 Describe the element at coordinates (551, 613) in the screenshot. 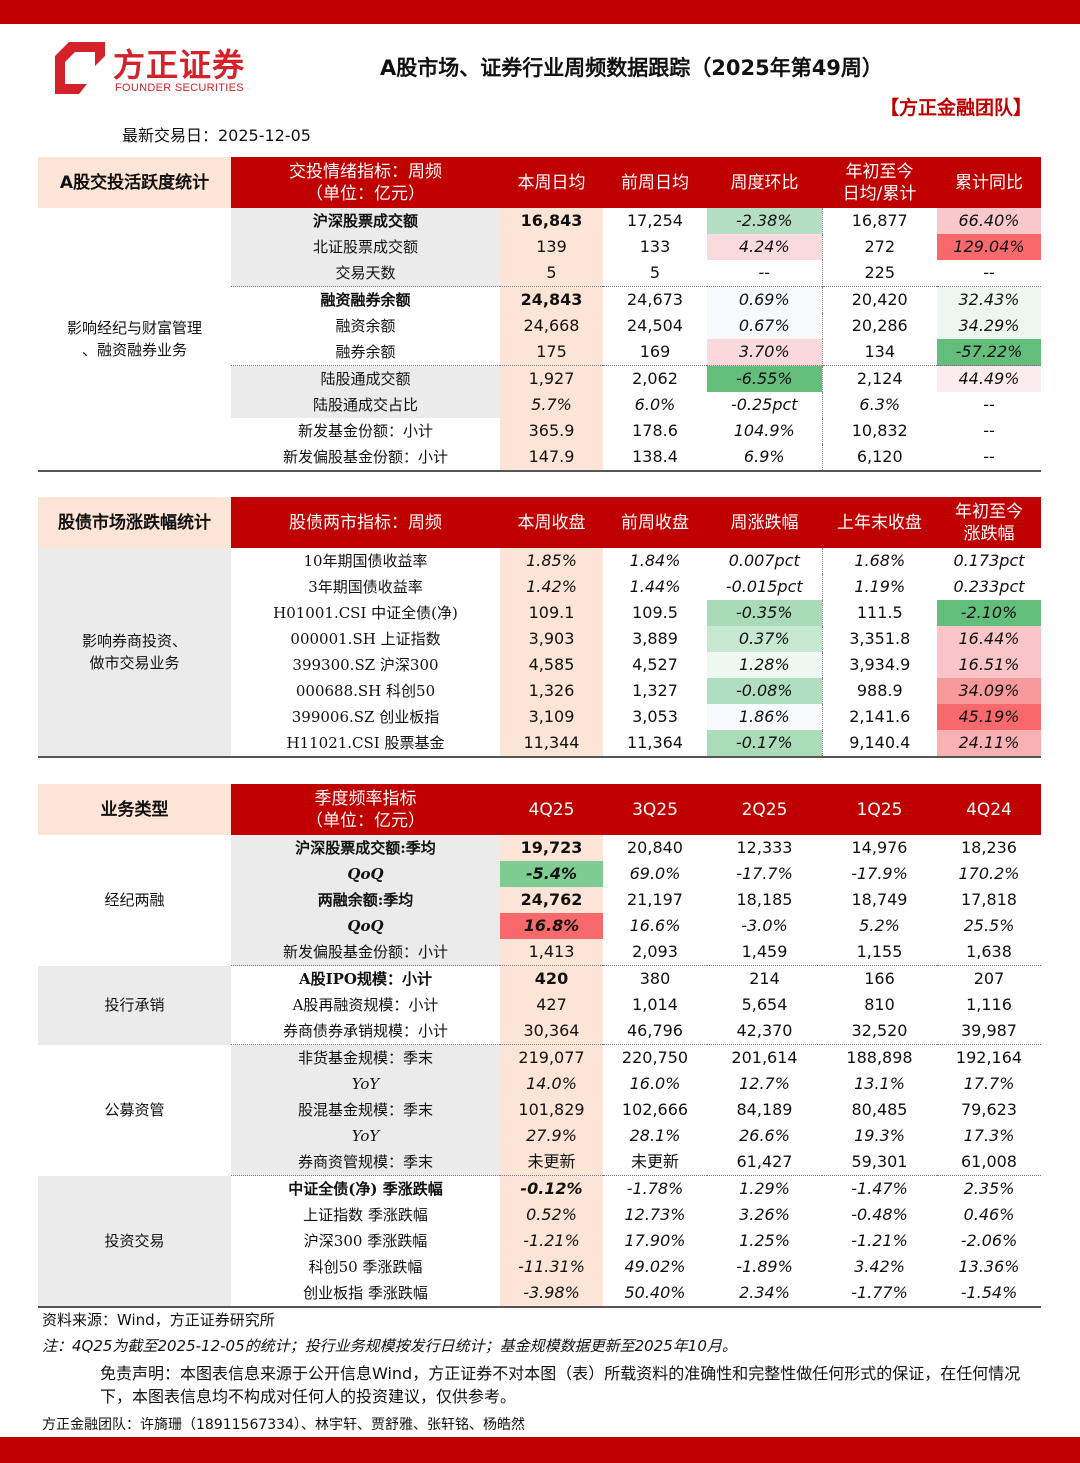

I see `value-cell: 109.1` at that location.